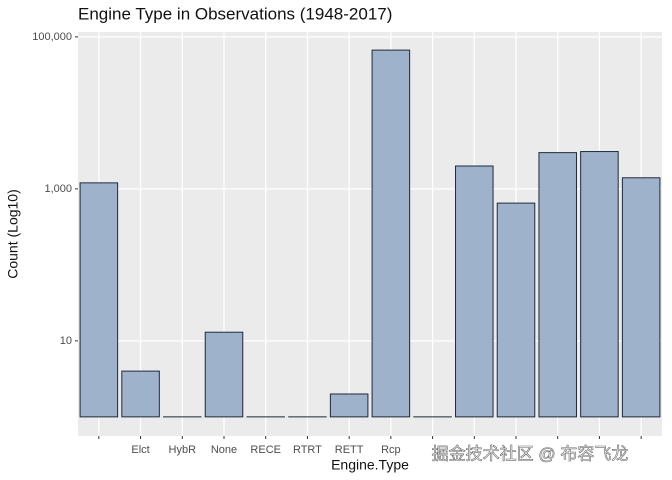 Image resolution: width=672 pixels, height=480 pixels. I want to click on chart-title: Engine Type in Observations (1948-2017), so click(235, 13).